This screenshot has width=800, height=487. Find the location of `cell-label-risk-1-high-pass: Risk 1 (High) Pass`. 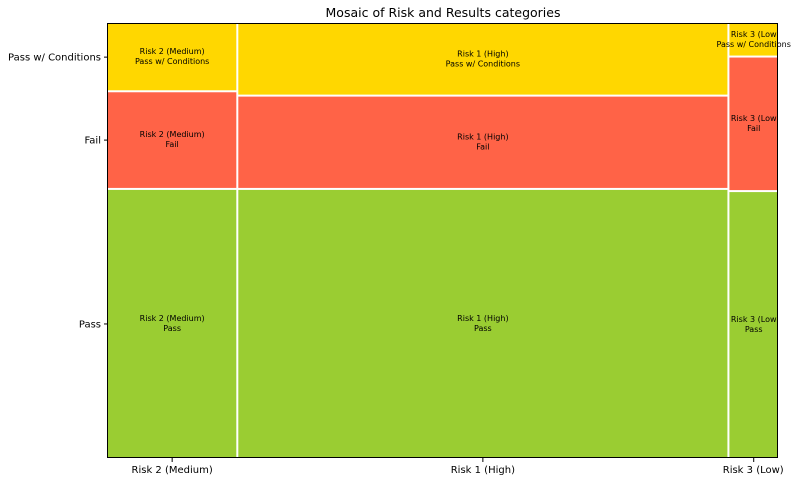

cell-label-risk-1-high-pass: Risk 1 (High) Pass is located at coordinates (482, 323).